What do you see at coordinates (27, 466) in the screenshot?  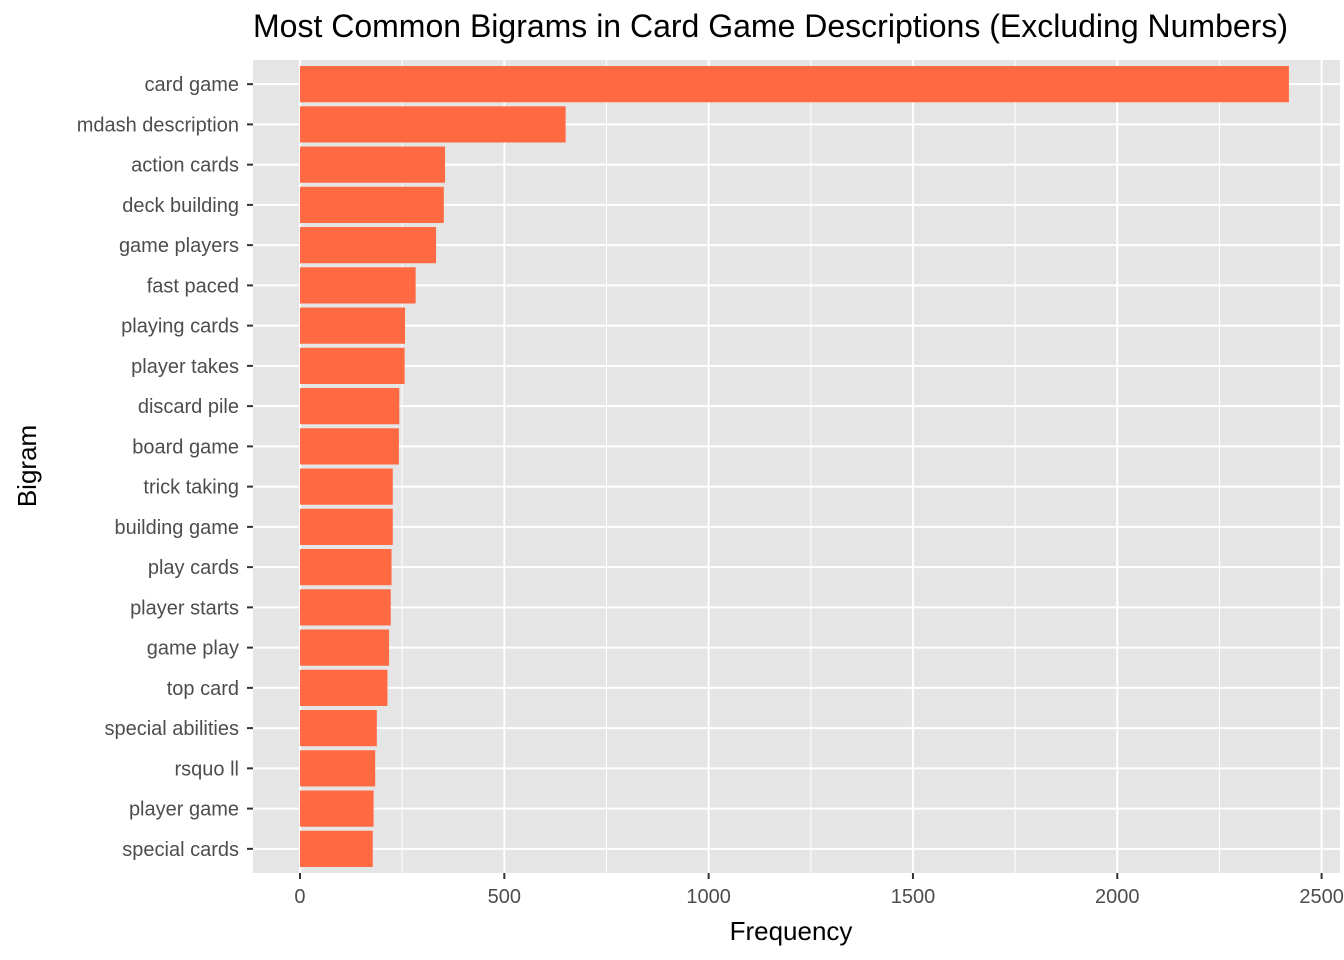 I see `y-axis-title: Bigram` at bounding box center [27, 466].